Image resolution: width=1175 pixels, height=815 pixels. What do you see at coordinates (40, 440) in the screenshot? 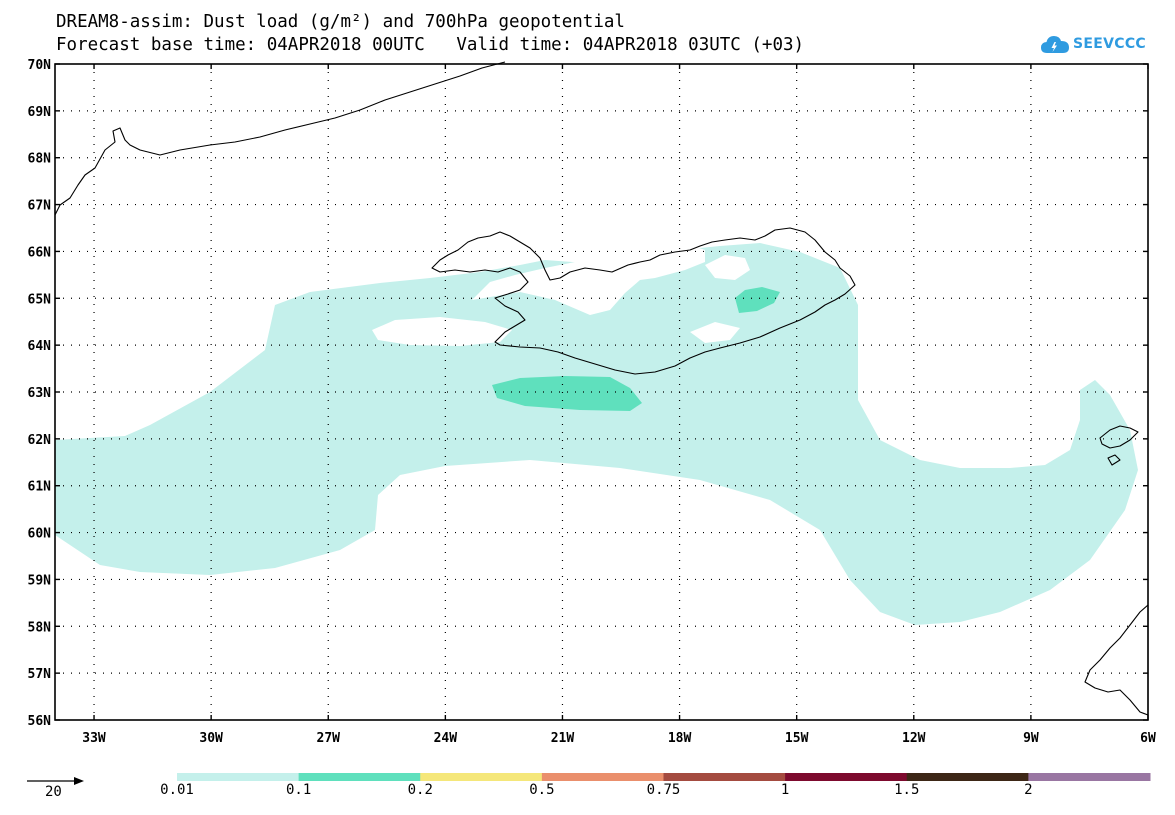
I see `lat-label: 62N` at bounding box center [40, 440].